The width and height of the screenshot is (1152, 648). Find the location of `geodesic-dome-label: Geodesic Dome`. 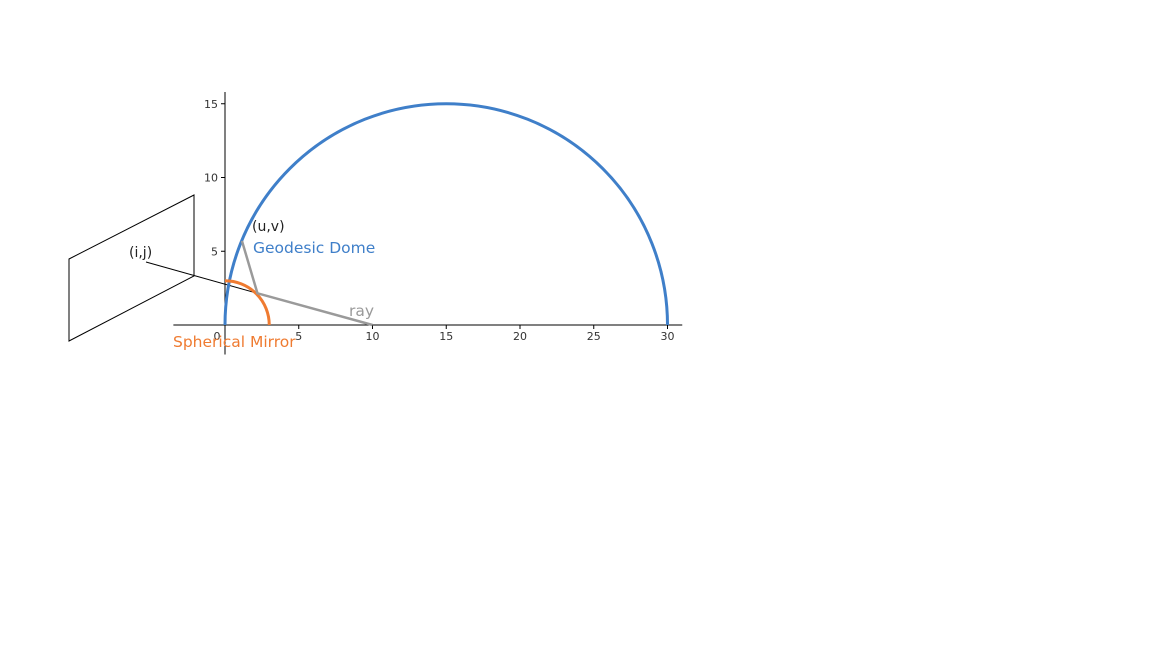

geodesic-dome-label: Geodesic Dome is located at coordinates (314, 248).